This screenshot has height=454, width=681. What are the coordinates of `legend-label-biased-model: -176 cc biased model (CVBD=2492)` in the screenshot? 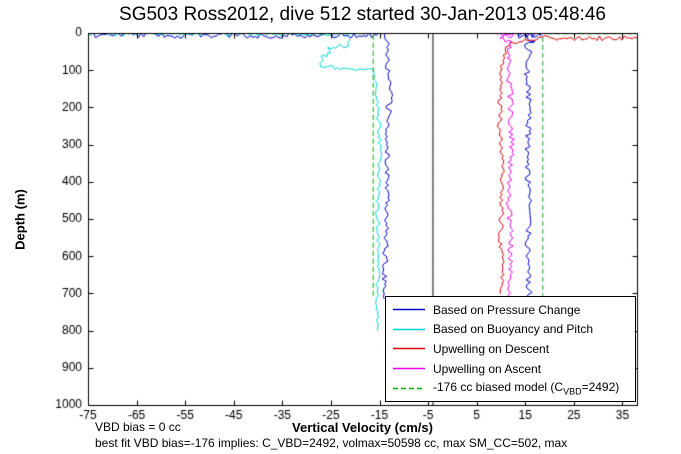 It's located at (526, 388).